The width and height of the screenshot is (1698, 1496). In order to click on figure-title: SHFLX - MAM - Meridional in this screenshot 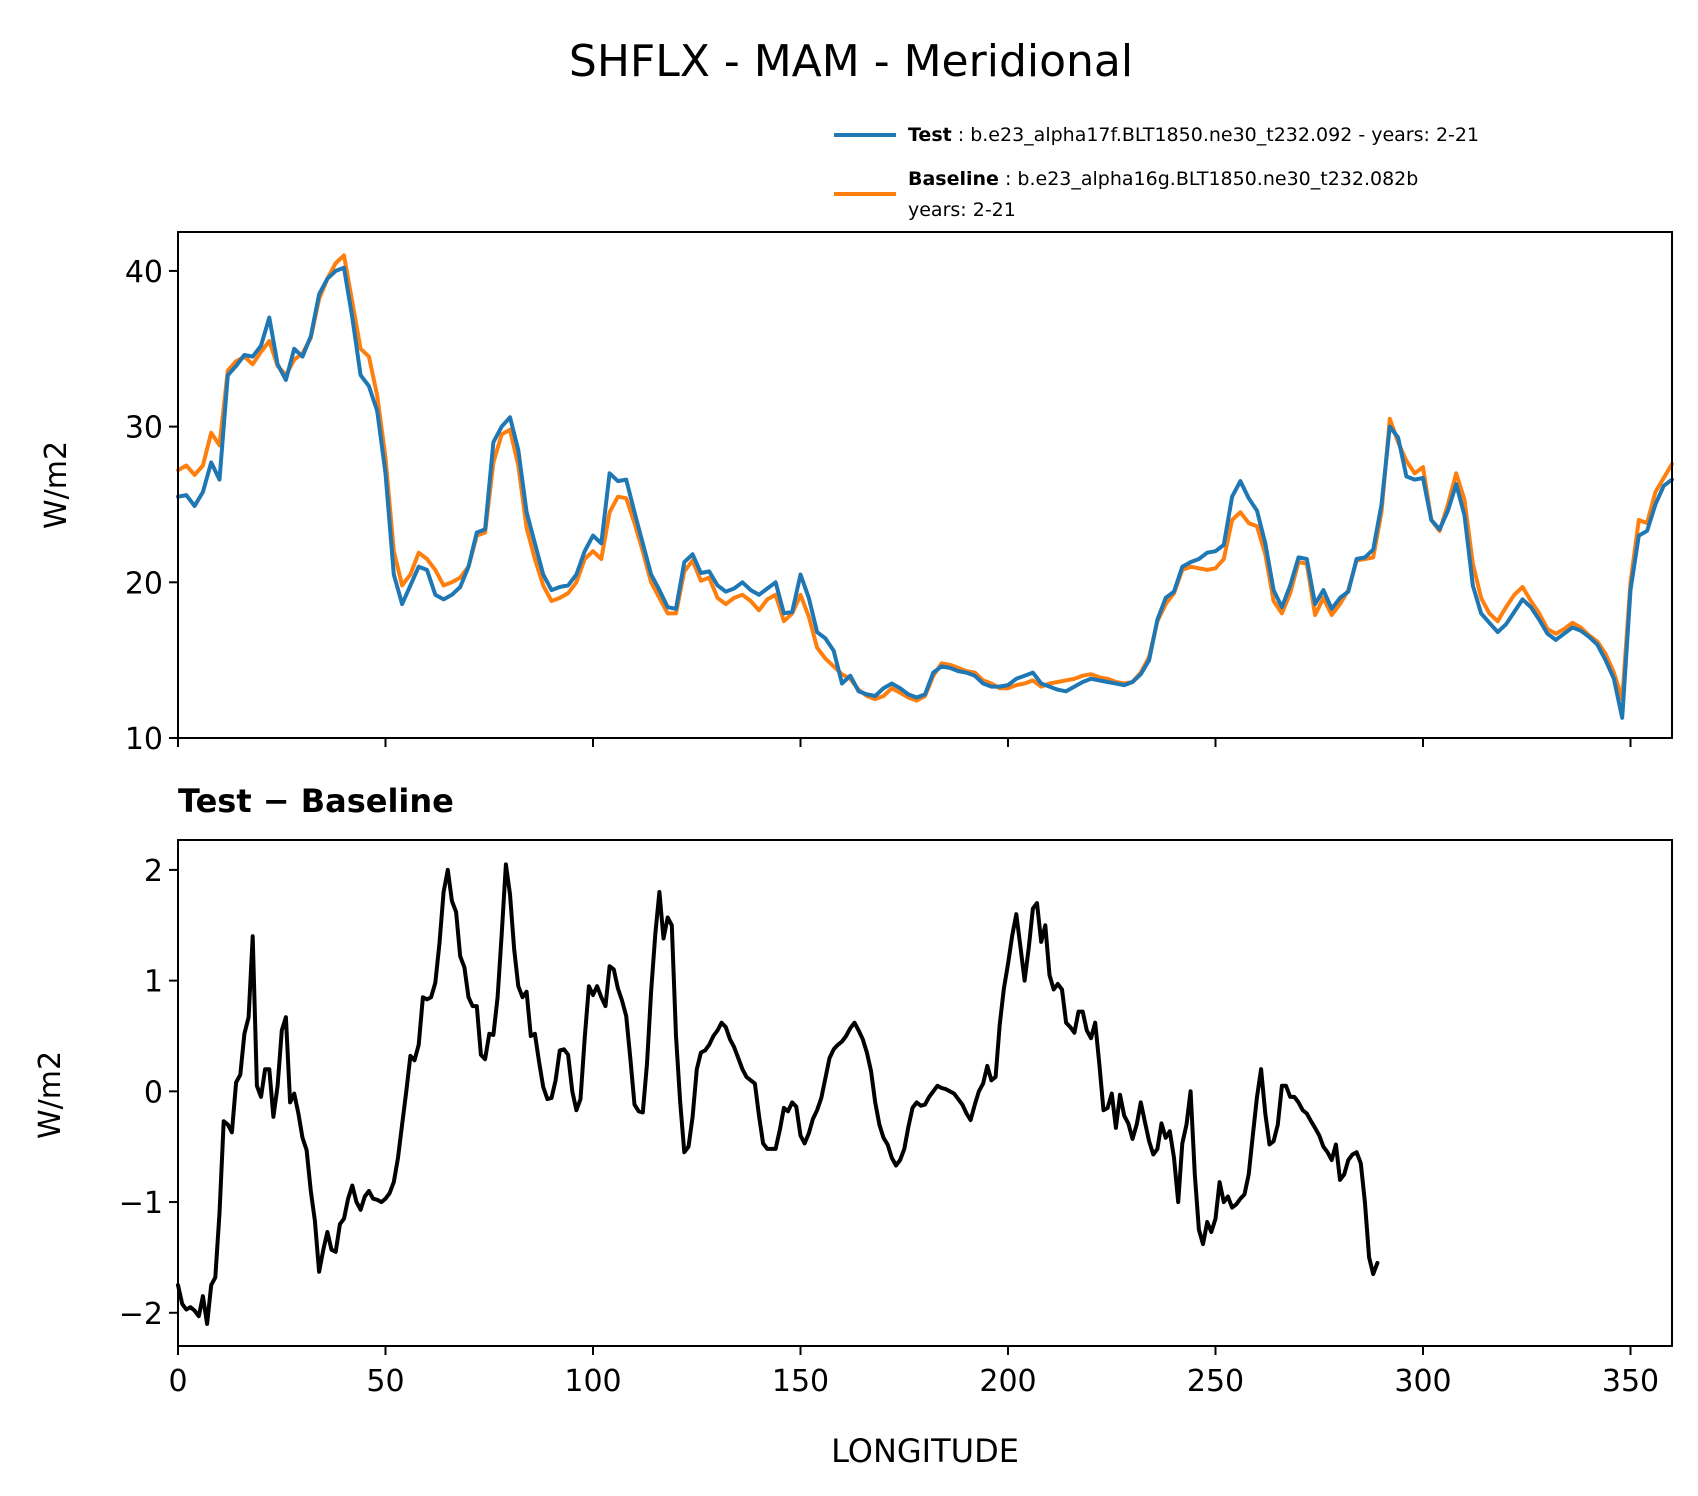, I will do `click(851, 61)`.